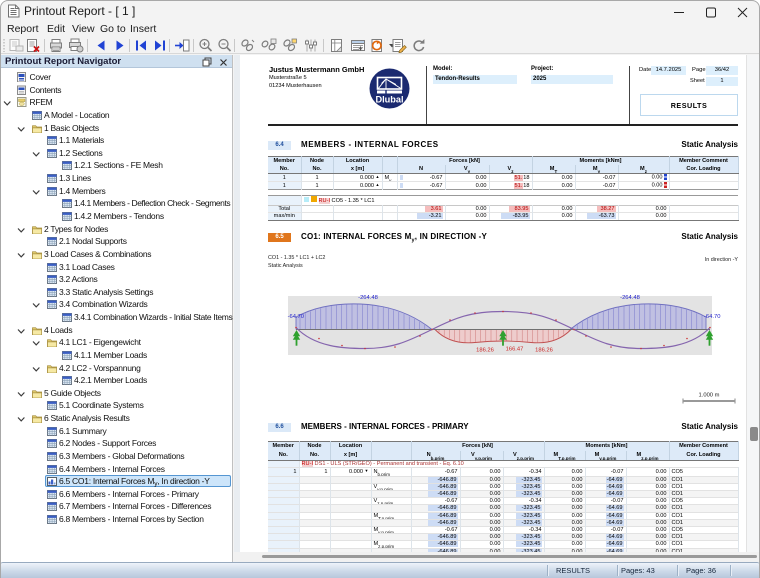 Image resolution: width=760 pixels, height=578 pixels. Describe the element at coordinates (515, 350) in the screenshot. I see `svg-text: 166.47` at that location.